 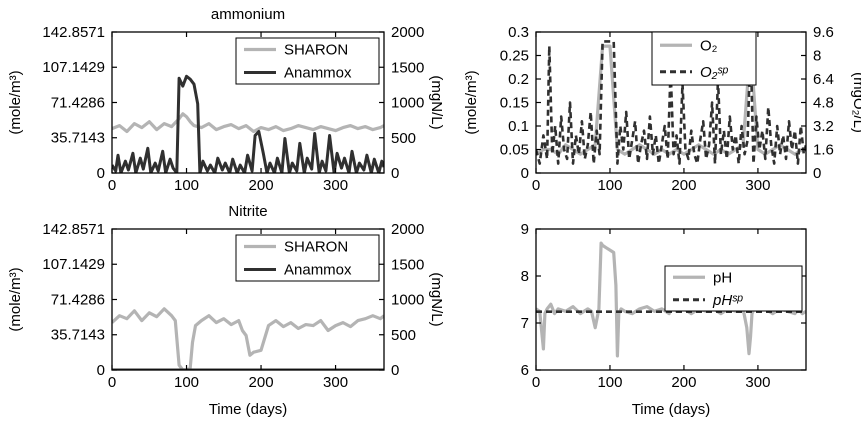 What do you see at coordinates (823, 103) in the screenshot?
I see `oxygen-y-right-tick-label: 4.8` at bounding box center [823, 103].